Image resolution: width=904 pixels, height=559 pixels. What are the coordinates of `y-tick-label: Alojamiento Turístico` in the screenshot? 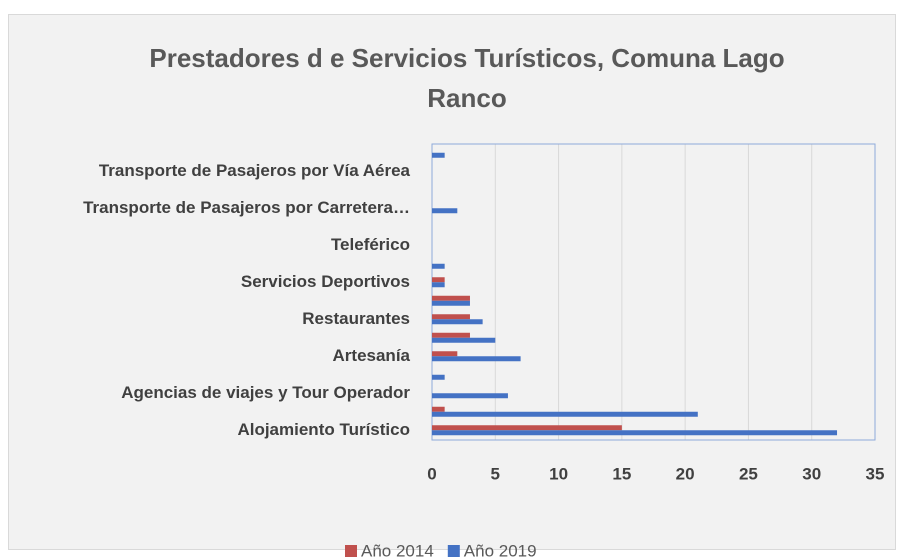 It's located at (323, 429).